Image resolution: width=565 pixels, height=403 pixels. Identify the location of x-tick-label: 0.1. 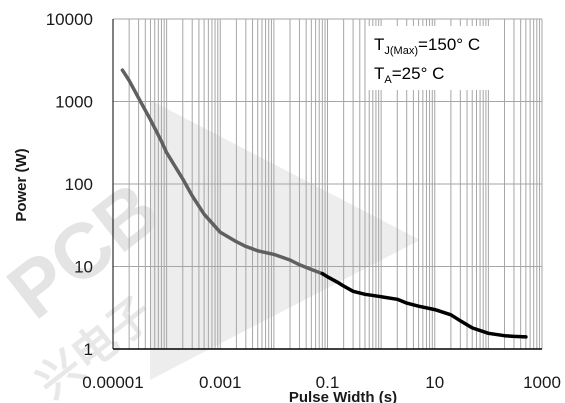
(328, 382).